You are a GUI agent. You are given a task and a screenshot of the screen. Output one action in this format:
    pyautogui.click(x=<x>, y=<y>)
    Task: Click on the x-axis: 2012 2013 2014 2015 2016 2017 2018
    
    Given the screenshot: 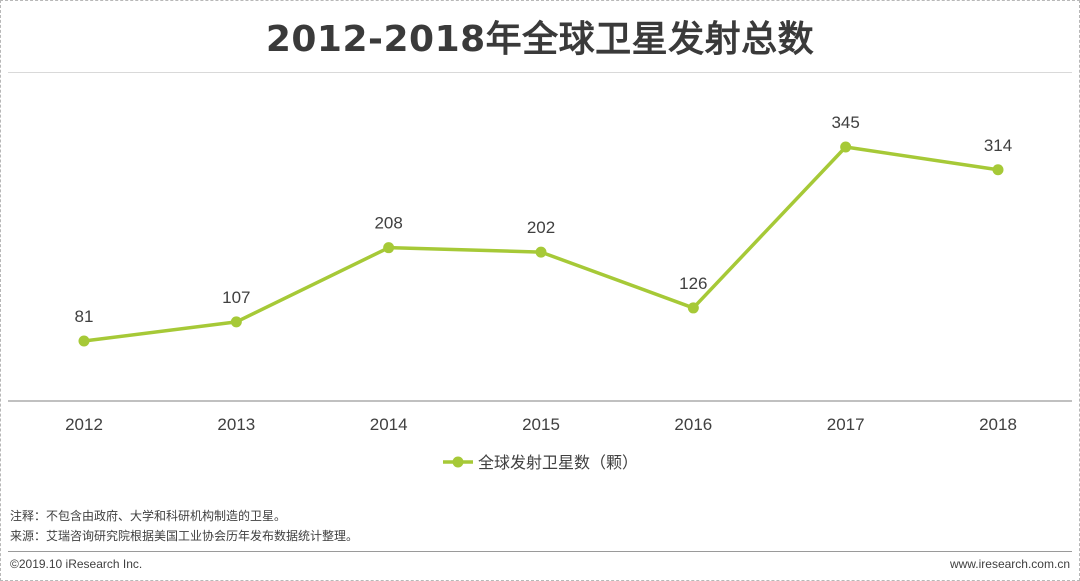 What is the action you would take?
    pyautogui.click(x=540, y=417)
    